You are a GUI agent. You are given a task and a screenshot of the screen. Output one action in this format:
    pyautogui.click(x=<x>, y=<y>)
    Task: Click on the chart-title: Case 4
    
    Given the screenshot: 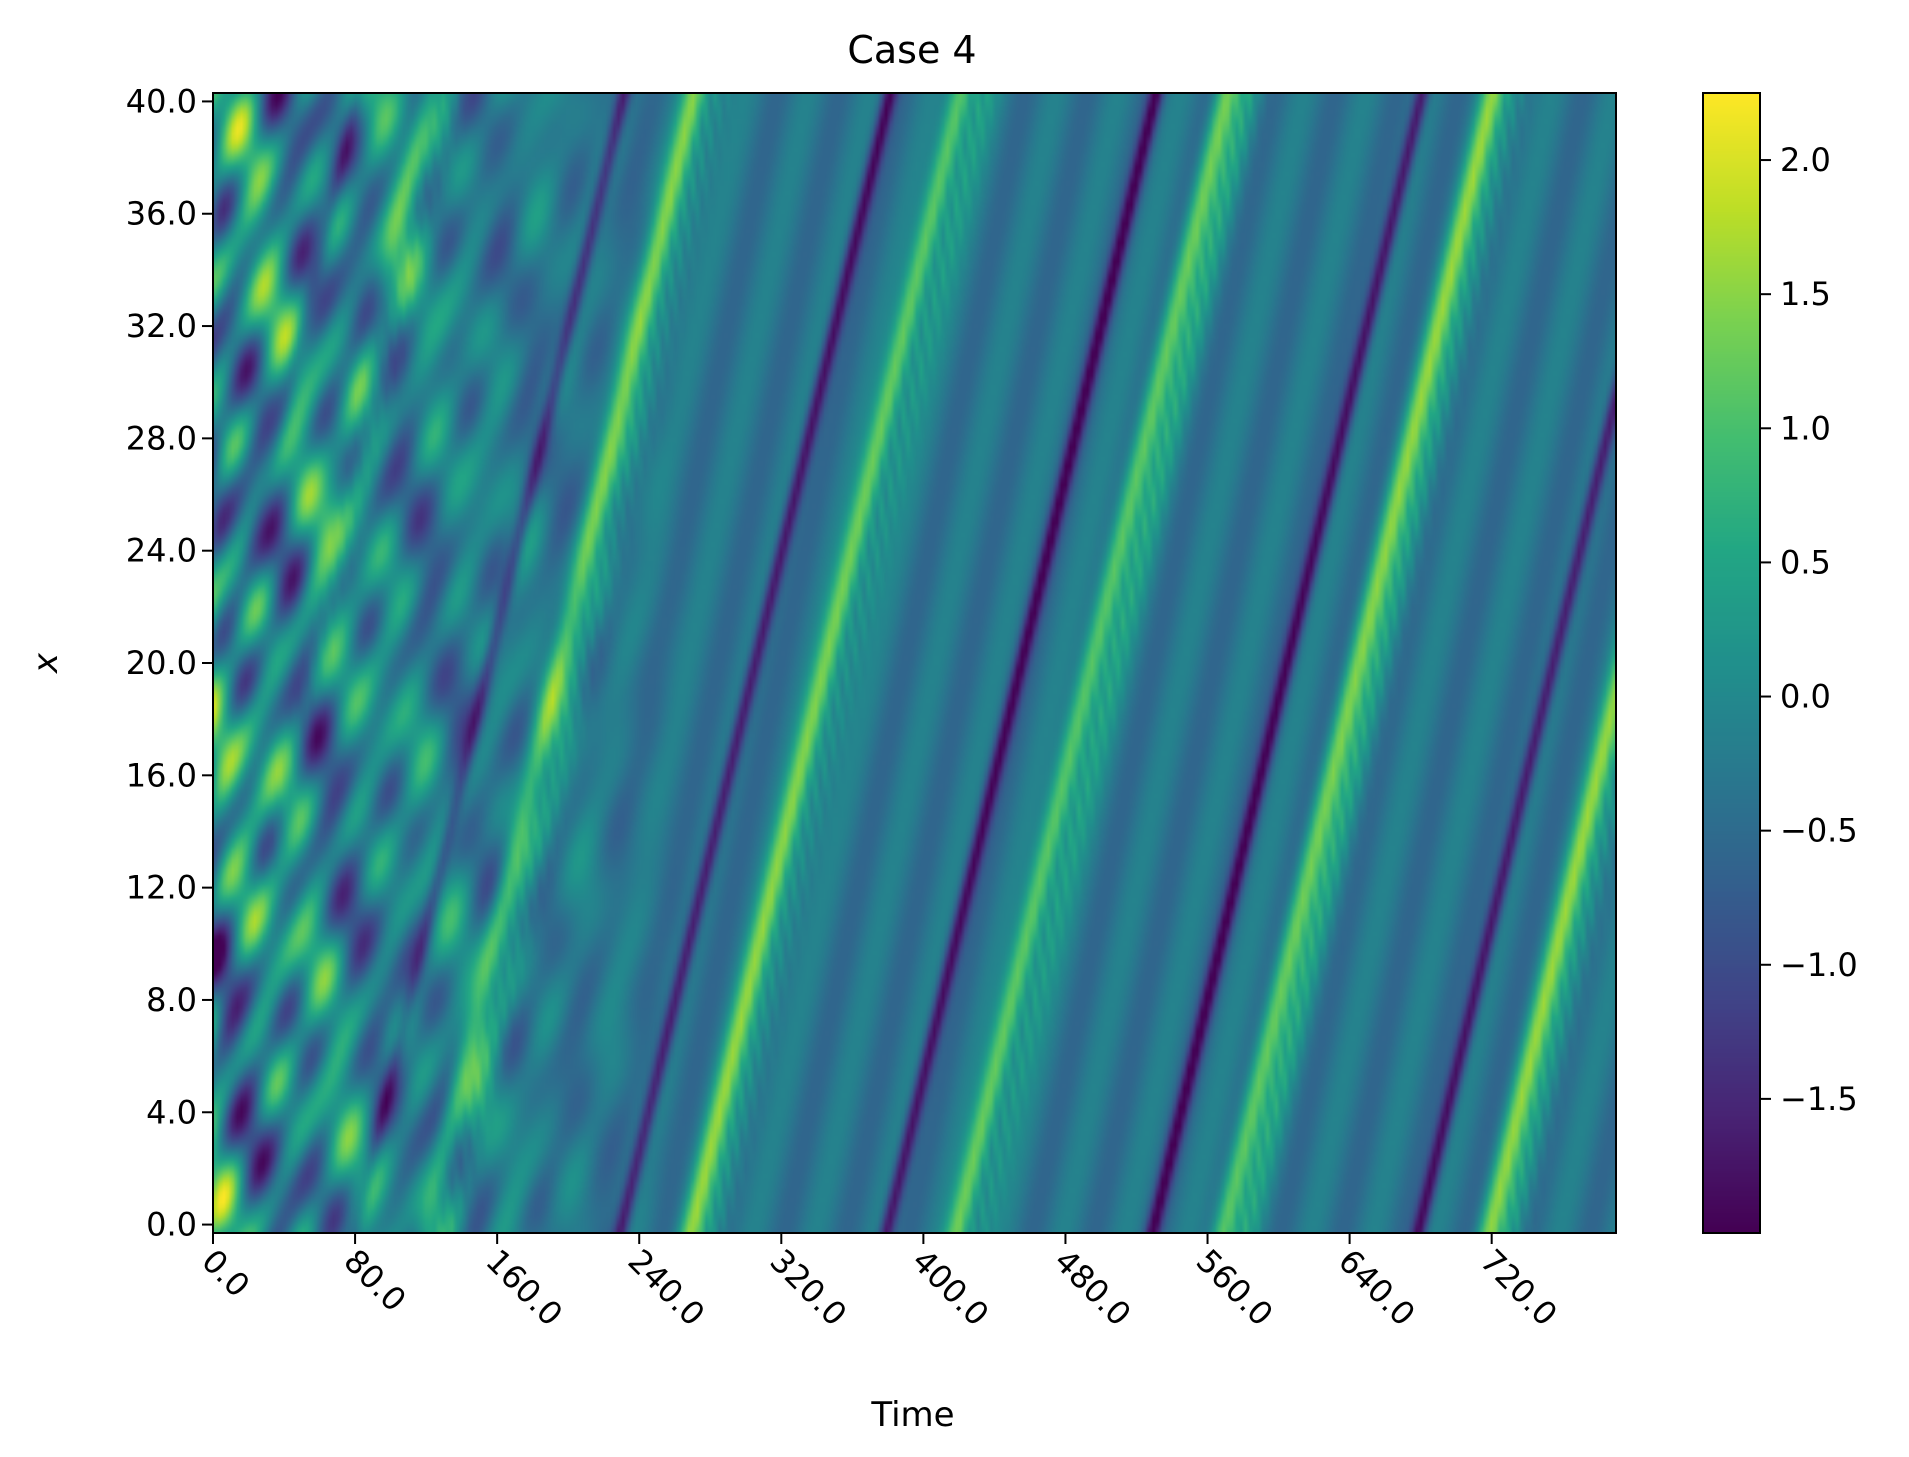 What is the action you would take?
    pyautogui.click(x=911, y=50)
    